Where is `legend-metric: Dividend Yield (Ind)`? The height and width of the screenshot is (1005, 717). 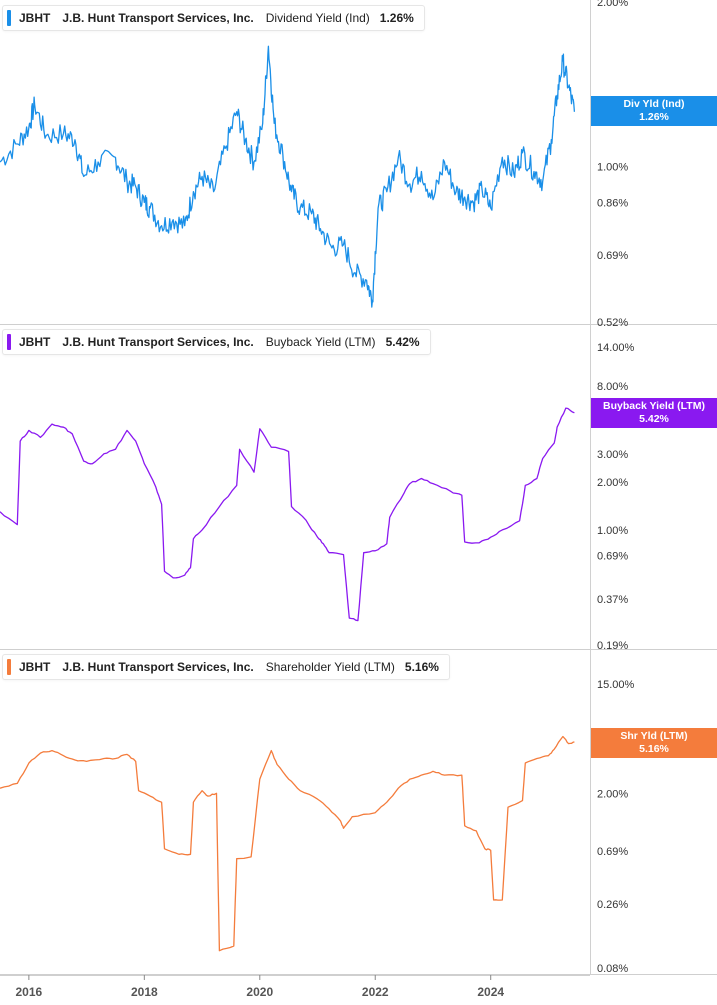 legend-metric: Dividend Yield (Ind) is located at coordinates (317, 18).